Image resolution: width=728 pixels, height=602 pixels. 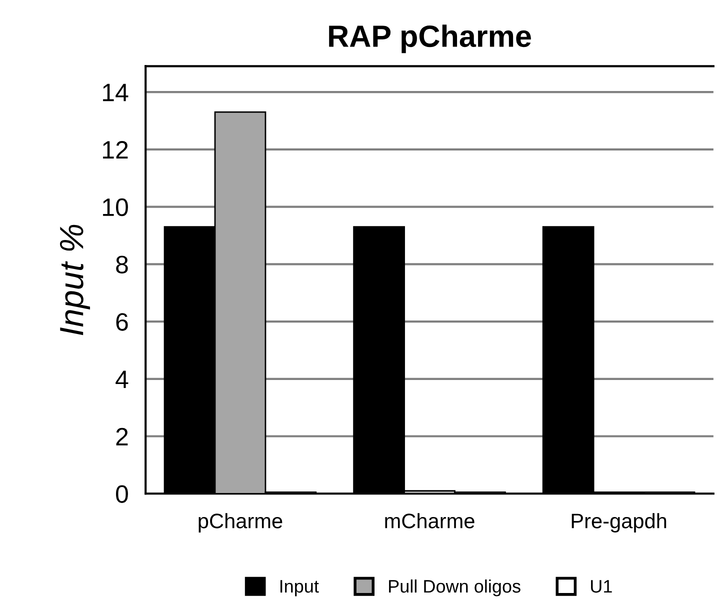 I want to click on legend-label: Input, so click(x=299, y=588).